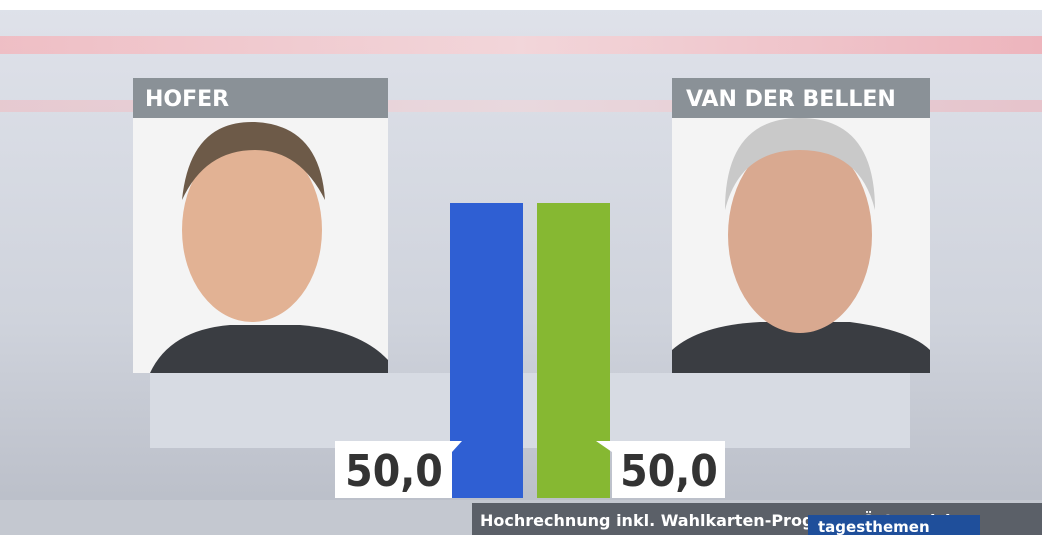 This screenshot has height=535, width=1042. I want to click on logo: tagesthemen, so click(874, 526).